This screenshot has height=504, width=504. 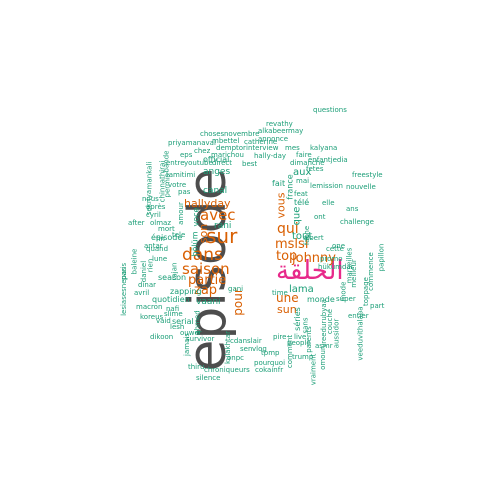 What do you see at coordinates (226, 141) in the screenshot?
I see `word-mbettel: mbettel` at bounding box center [226, 141].